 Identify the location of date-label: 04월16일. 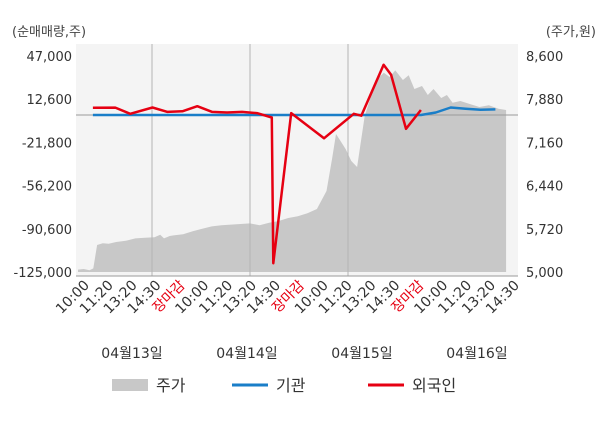
(476, 354).